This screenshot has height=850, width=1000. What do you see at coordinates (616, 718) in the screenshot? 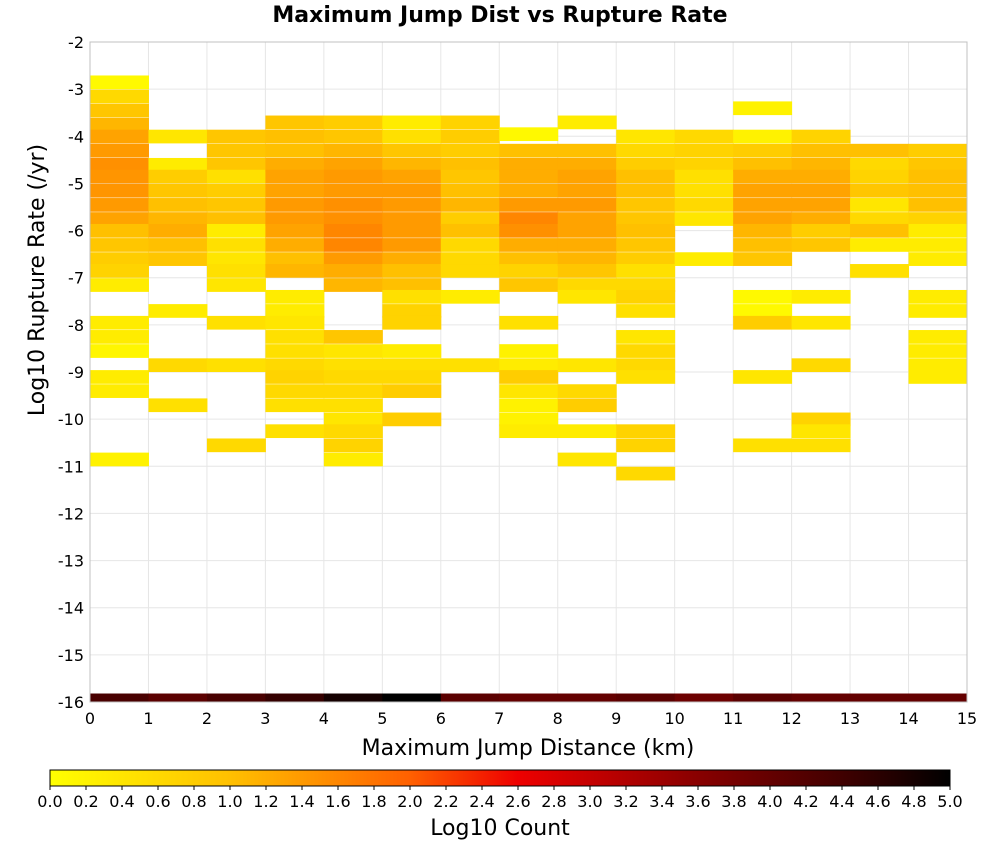
I see `x-tick-label: 9` at bounding box center [616, 718].